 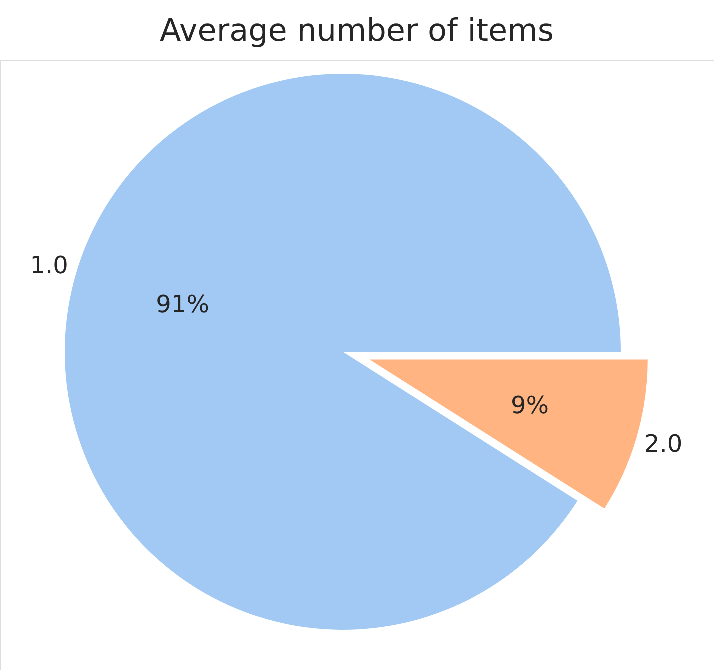 I want to click on data-label: 91%, so click(x=183, y=304).